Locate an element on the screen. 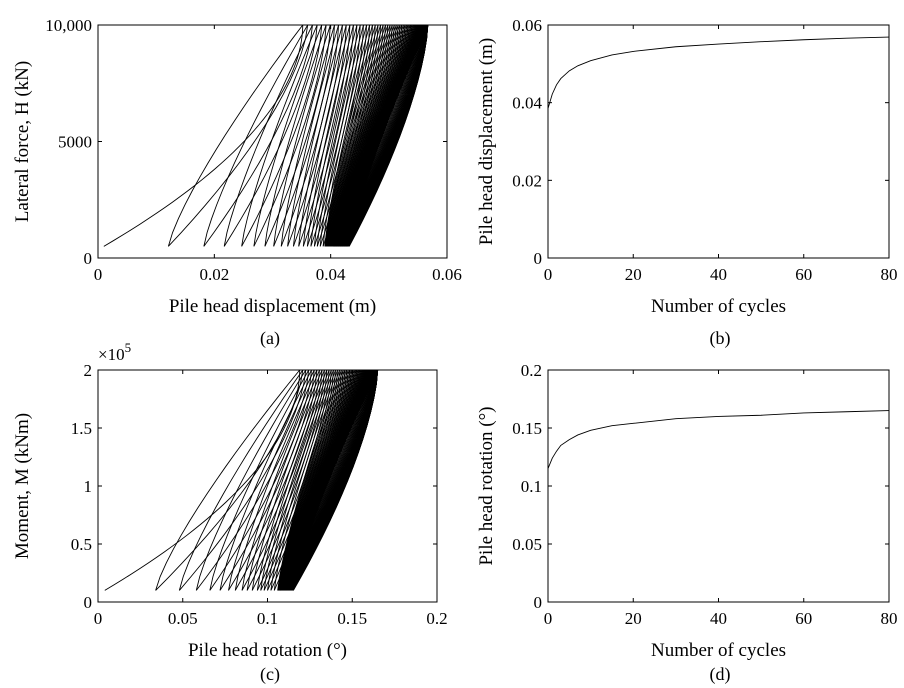  x-axis-label: Number of cycles is located at coordinates (718, 650).